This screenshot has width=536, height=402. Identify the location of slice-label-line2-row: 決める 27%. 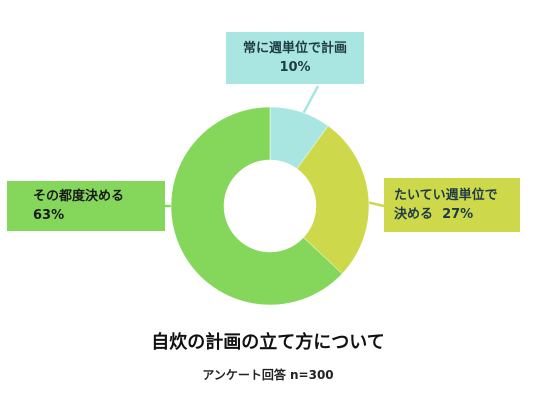
(433, 214).